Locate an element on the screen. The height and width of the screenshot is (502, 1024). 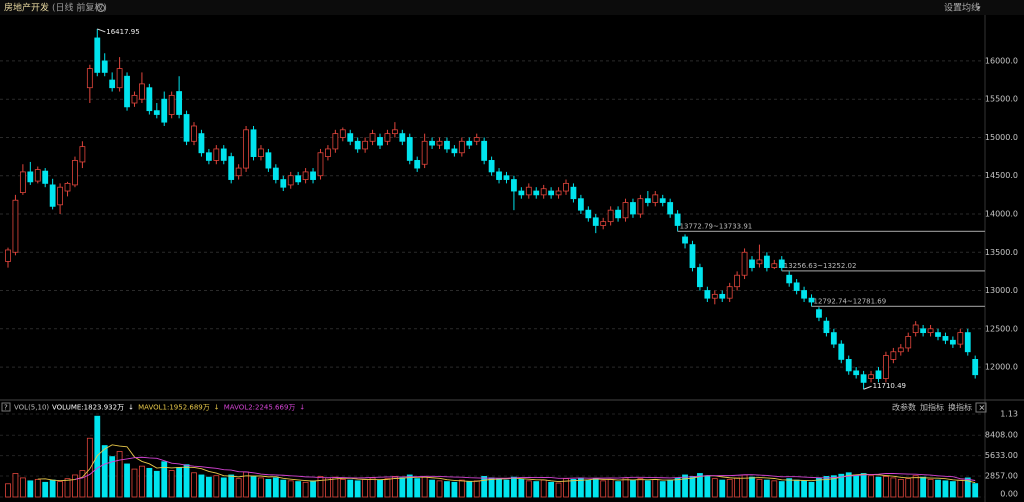
panel-button: 换指标 is located at coordinates (960, 407).